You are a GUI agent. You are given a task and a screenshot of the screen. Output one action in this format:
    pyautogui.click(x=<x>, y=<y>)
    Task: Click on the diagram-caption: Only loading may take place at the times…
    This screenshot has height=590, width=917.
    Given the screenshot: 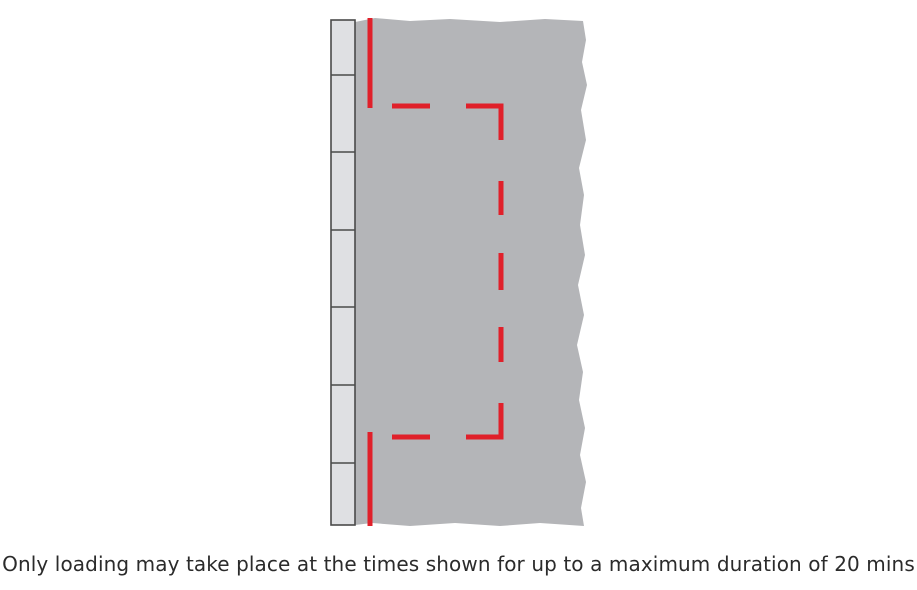 What is the action you would take?
    pyautogui.click(x=458, y=564)
    